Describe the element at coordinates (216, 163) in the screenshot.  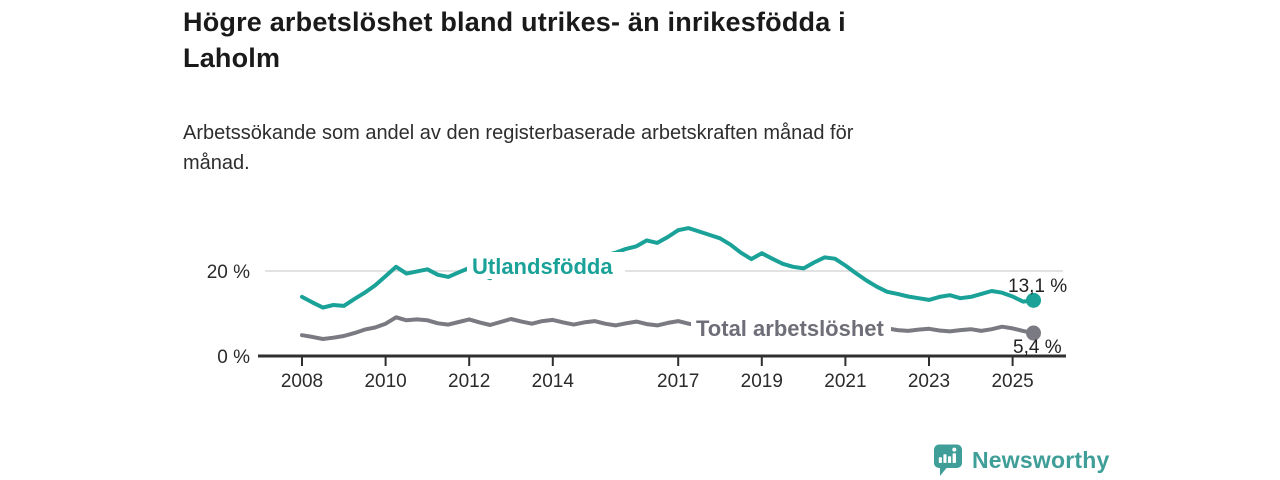
I see `subtitle-line-2: månad.` at that location.